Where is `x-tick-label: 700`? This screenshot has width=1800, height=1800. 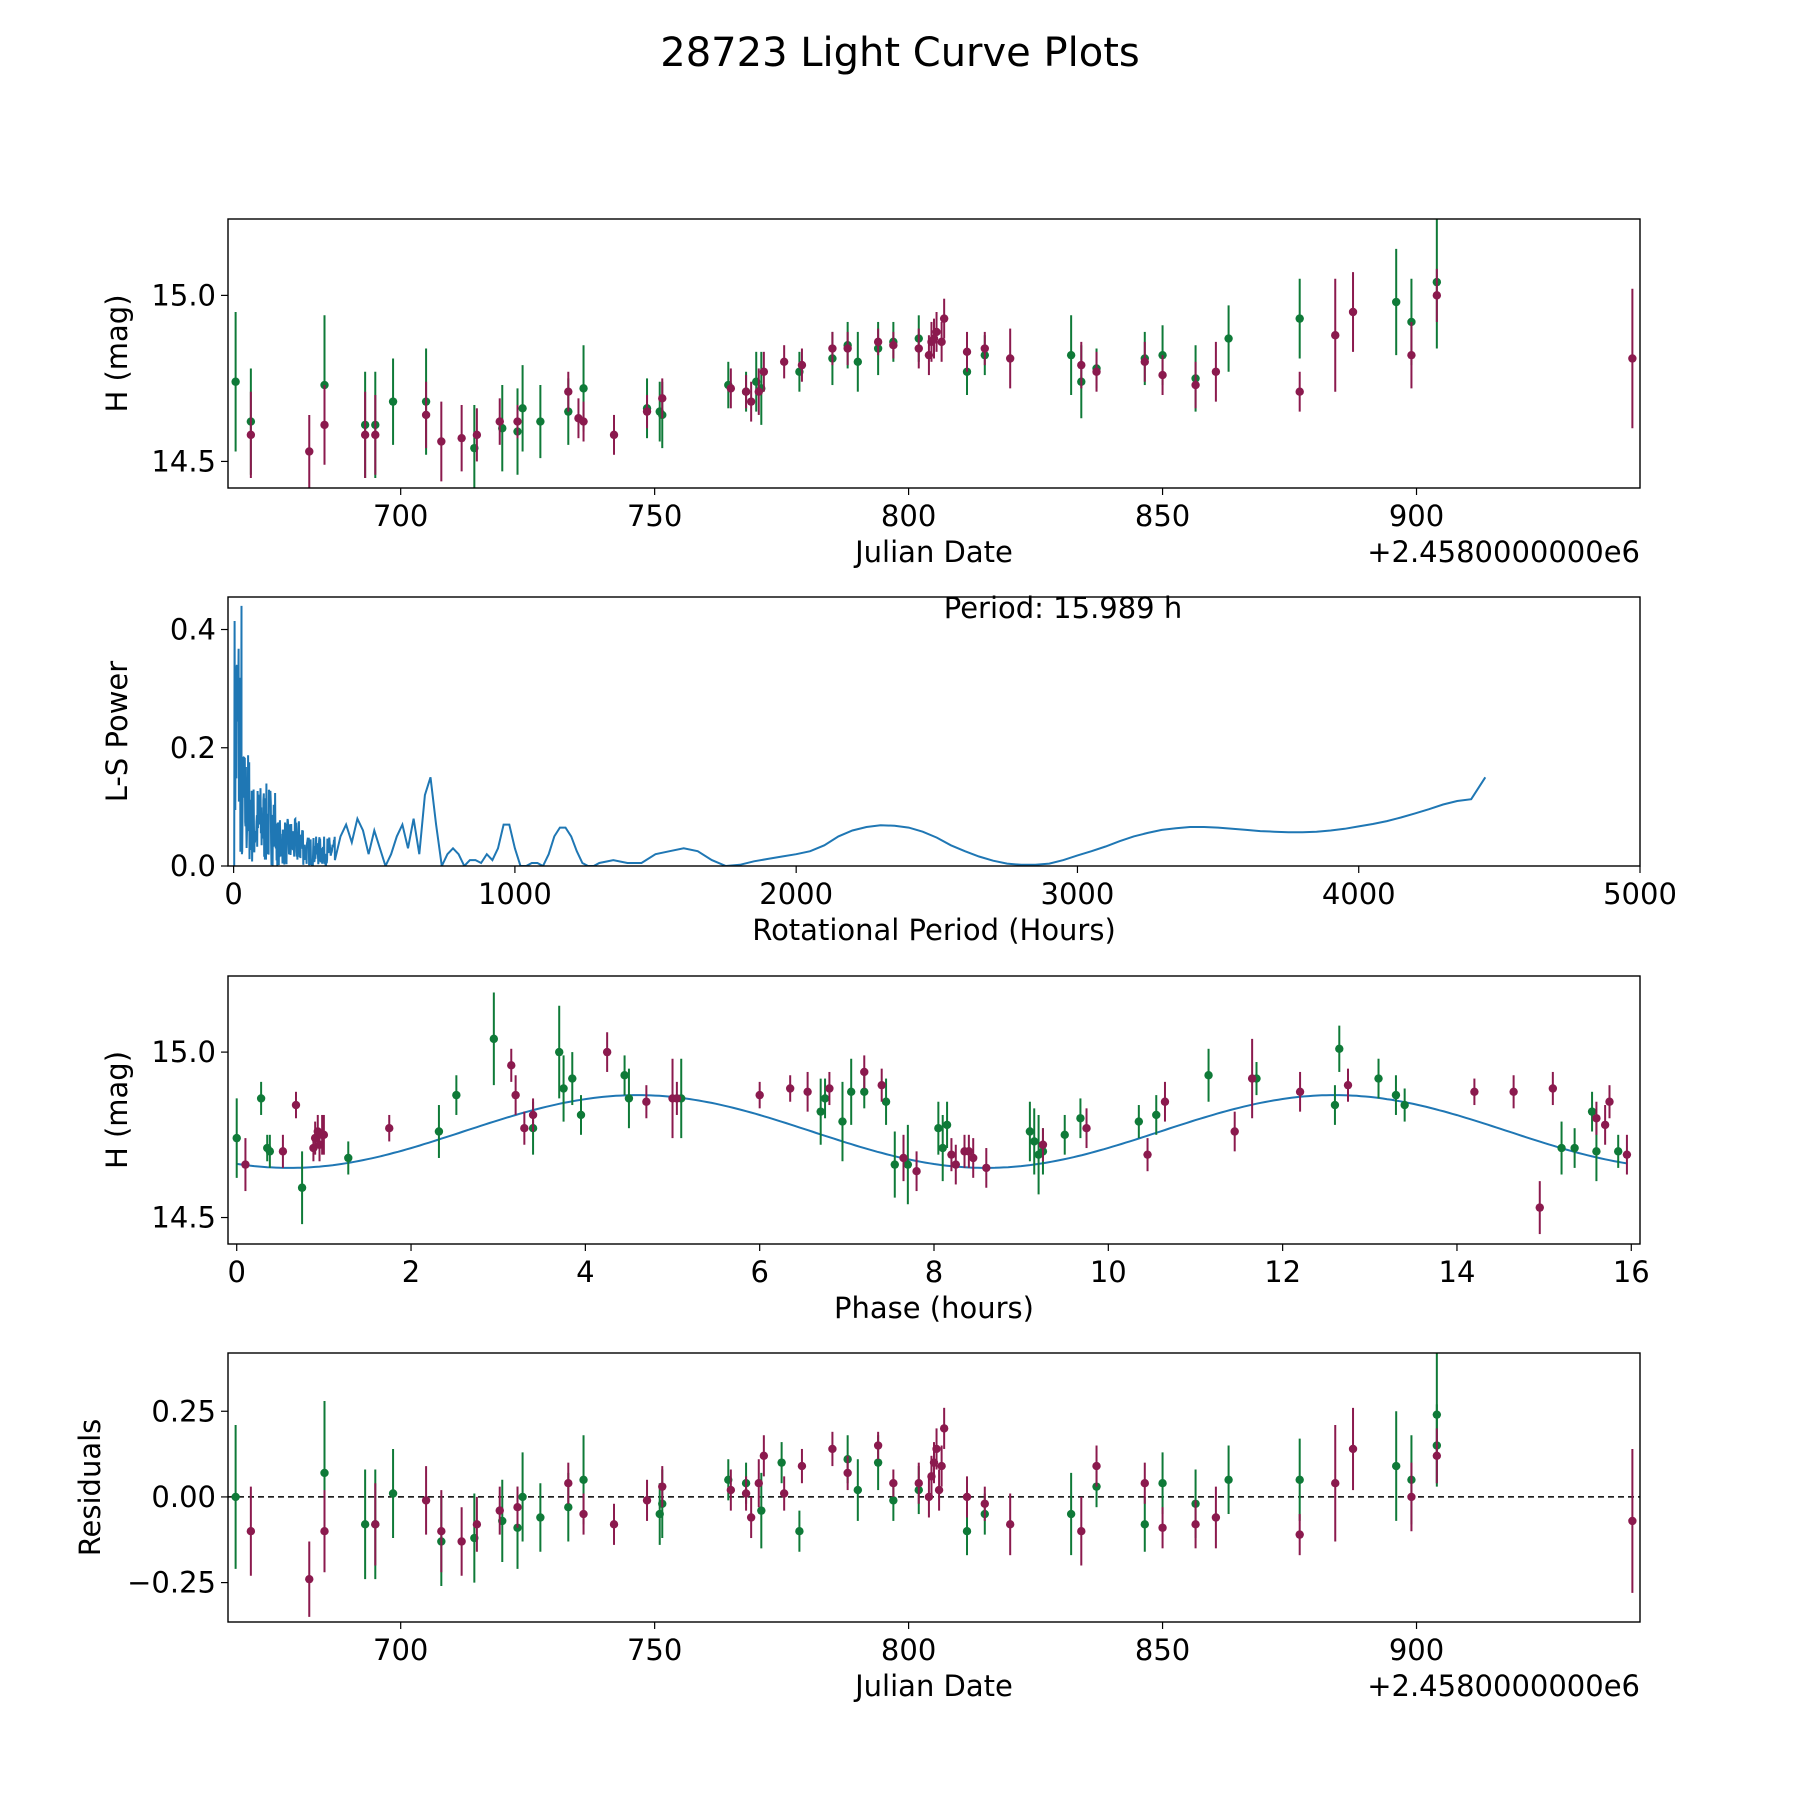 x-tick-label: 700 is located at coordinates (400, 1650).